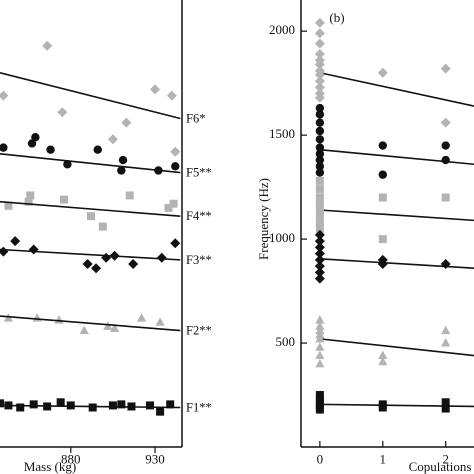 The height and width of the screenshot is (474, 474). What do you see at coordinates (199, 407) in the screenshot?
I see `panel-a-fit-label-5: F1**` at bounding box center [199, 407].